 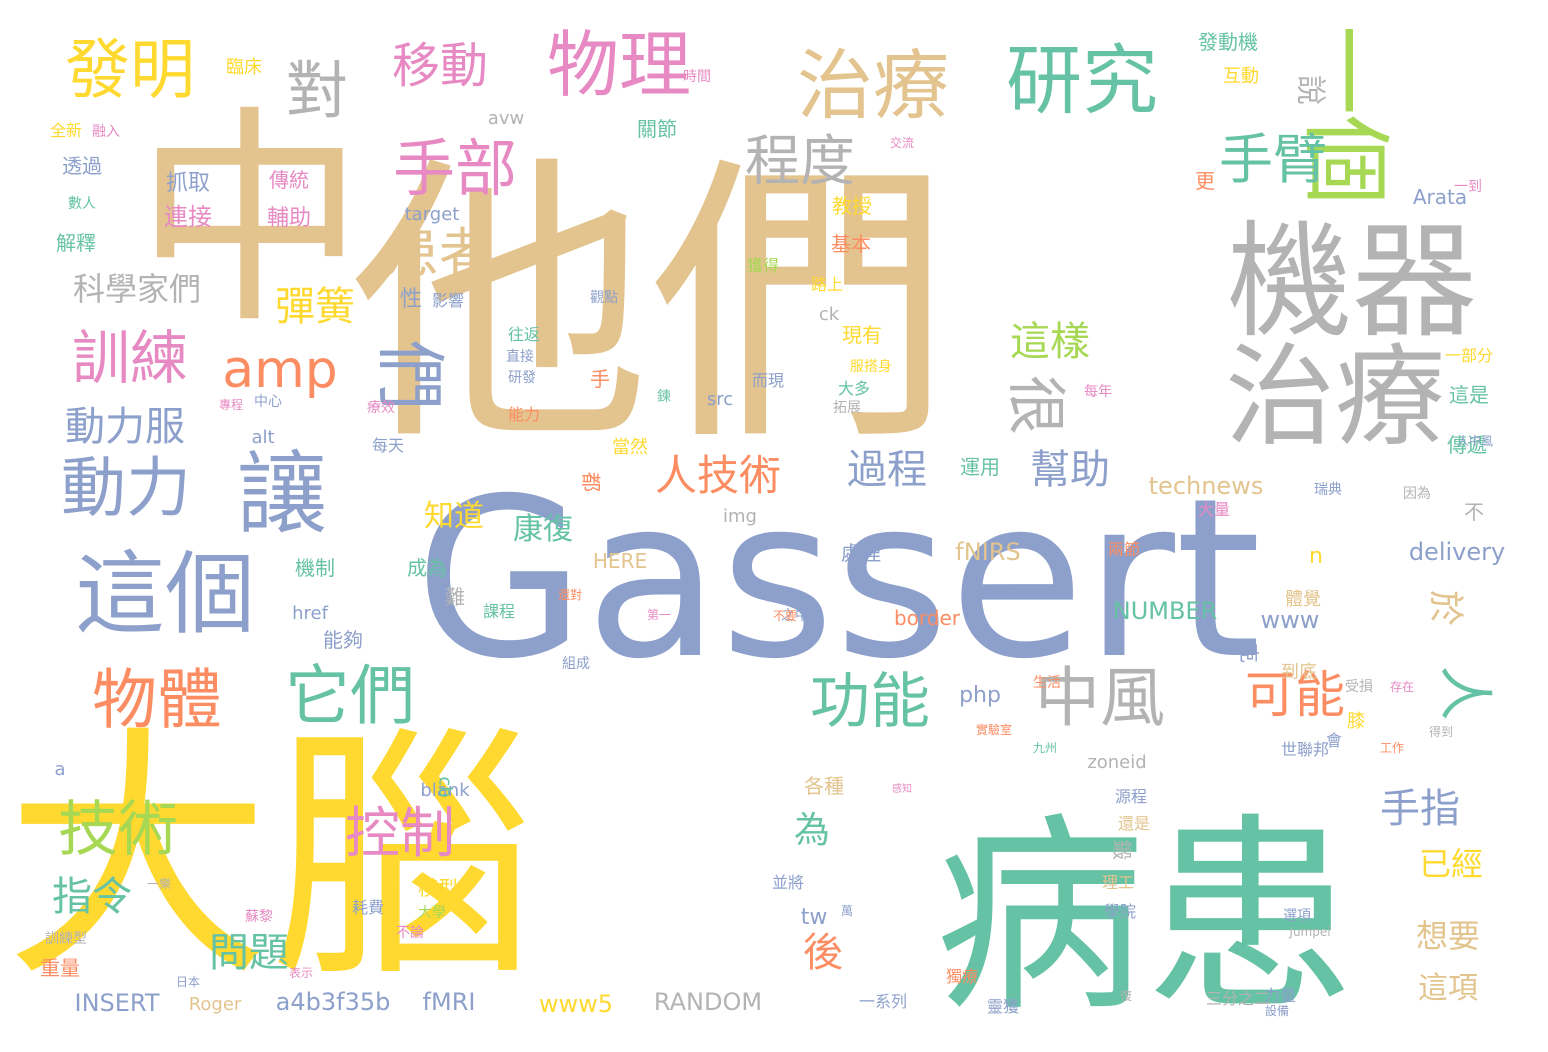 What do you see at coordinates (1295, 695) in the screenshot?
I see `cloud-word: 可能` at bounding box center [1295, 695].